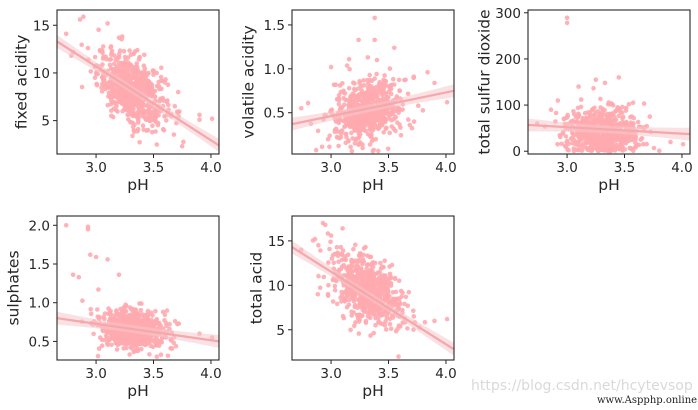 The width and height of the screenshot is (698, 410). Describe the element at coordinates (609, 84) in the screenshot. I see `plot-area` at that location.